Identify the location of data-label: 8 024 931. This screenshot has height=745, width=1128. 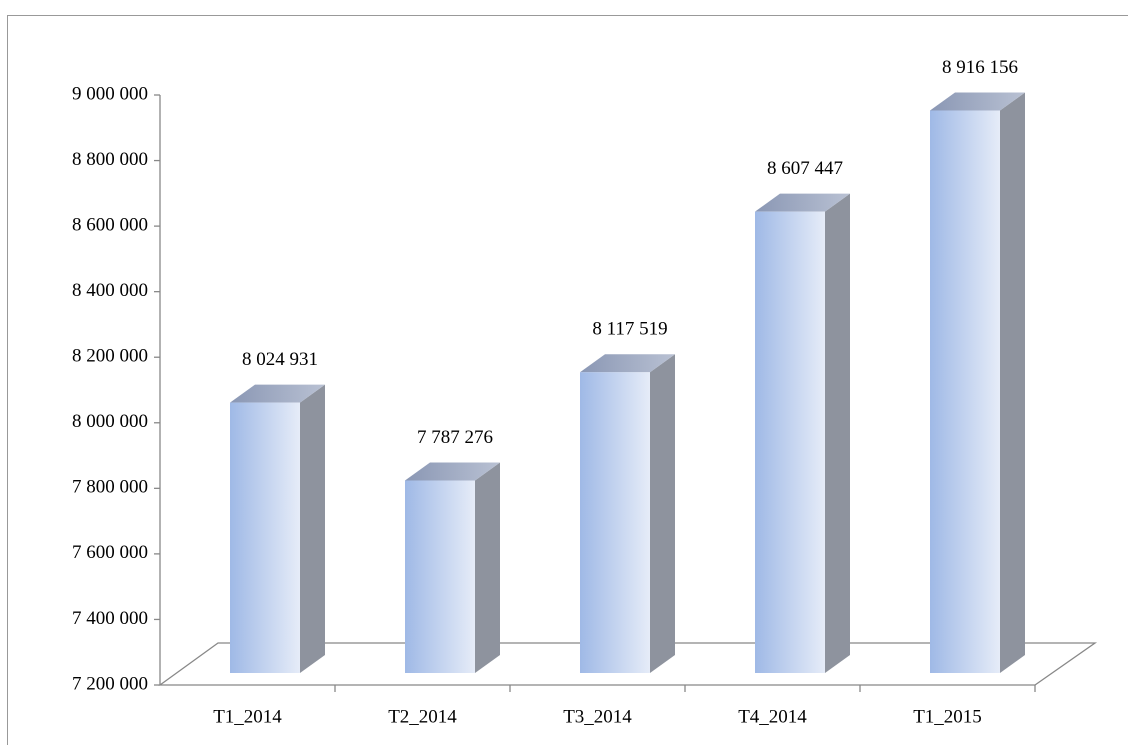
(280, 359).